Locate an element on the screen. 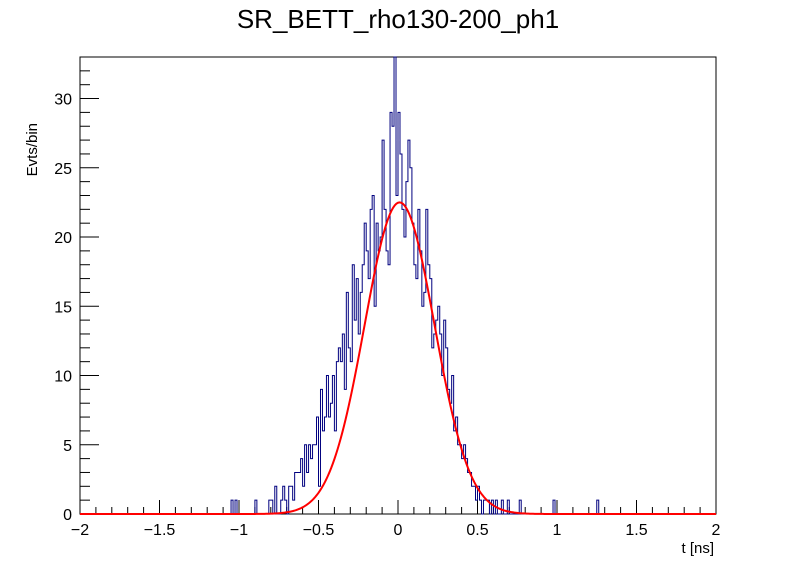 Image resolution: width=796 pixels, height=572 pixels. y-axis-tick-labels: 0 5 10 15 20 25 30 is located at coordinates (63, 308).